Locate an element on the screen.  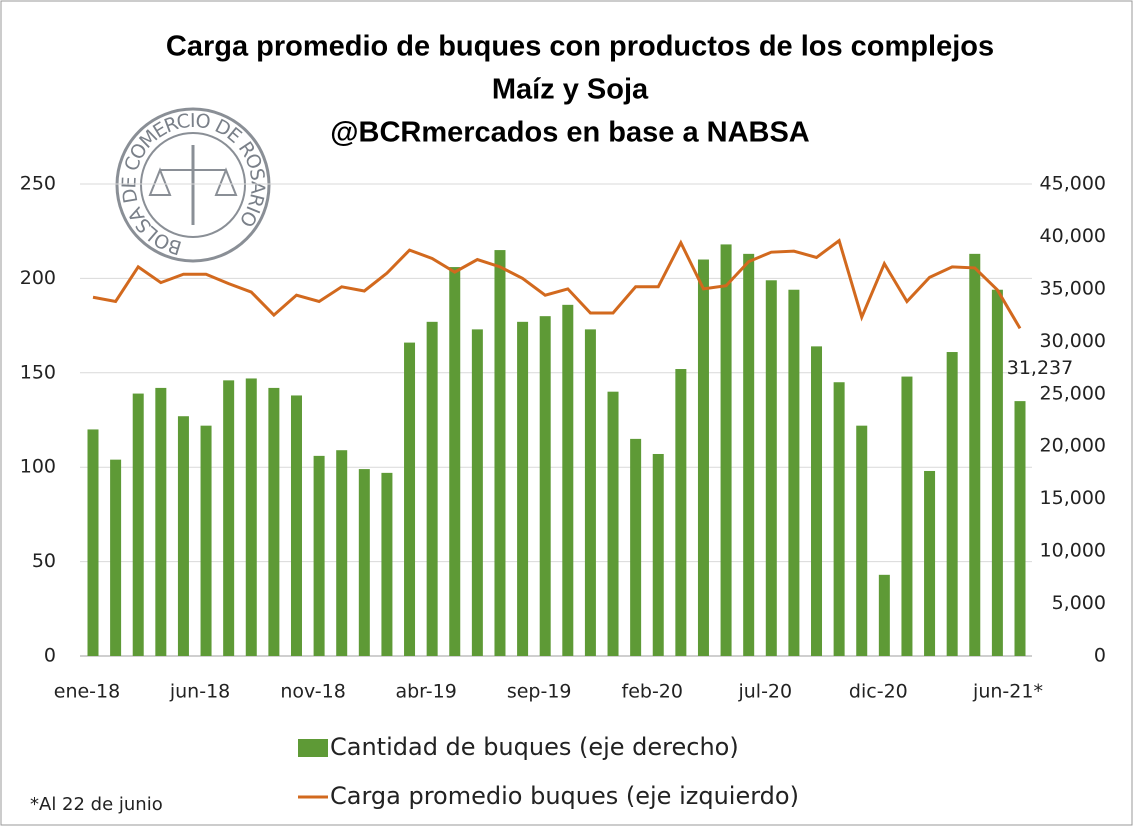
y2-tick-label: 10,000 is located at coordinates (1073, 551).